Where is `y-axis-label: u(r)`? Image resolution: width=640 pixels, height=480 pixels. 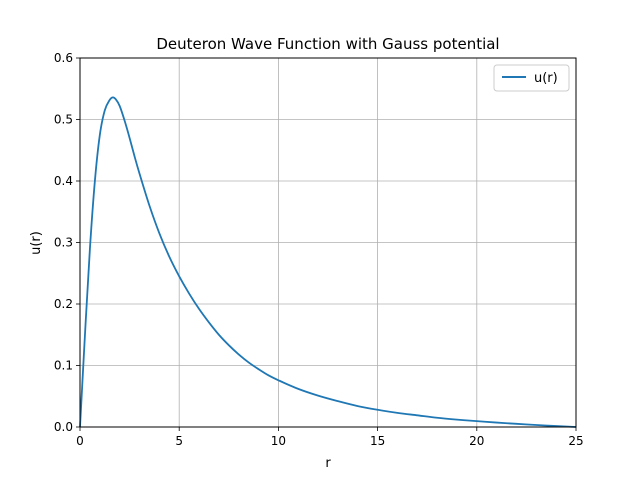 y-axis-label: u(r) is located at coordinates (36, 243).